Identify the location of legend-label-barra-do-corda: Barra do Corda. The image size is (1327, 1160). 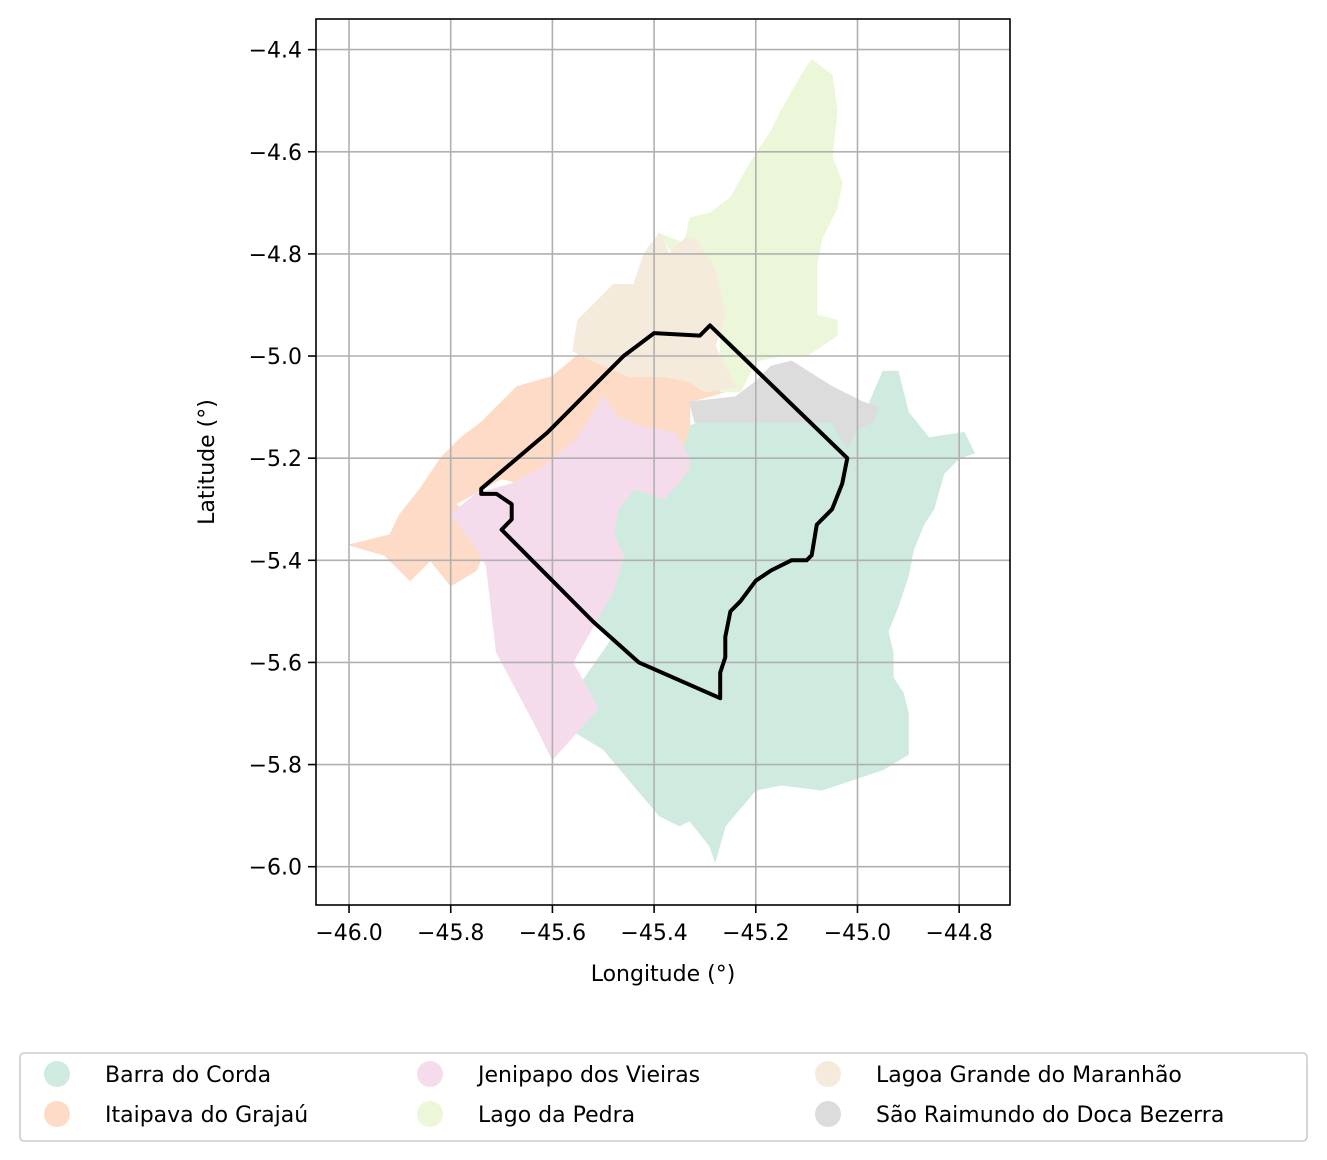
(188, 1075).